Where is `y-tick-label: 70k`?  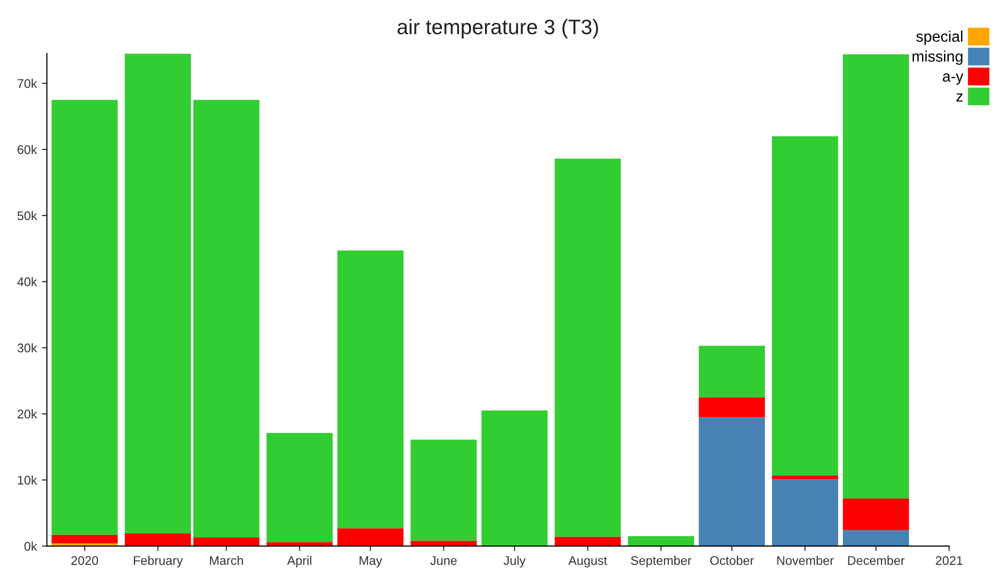 y-tick-label: 70k is located at coordinates (28, 83).